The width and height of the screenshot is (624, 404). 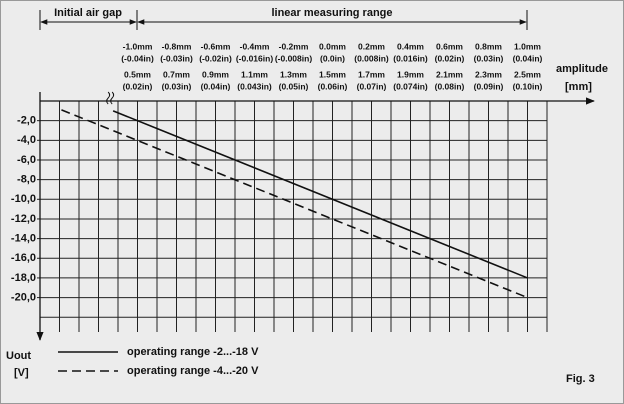 I want to click on y-tick-label: -6,0, so click(x=26, y=160).